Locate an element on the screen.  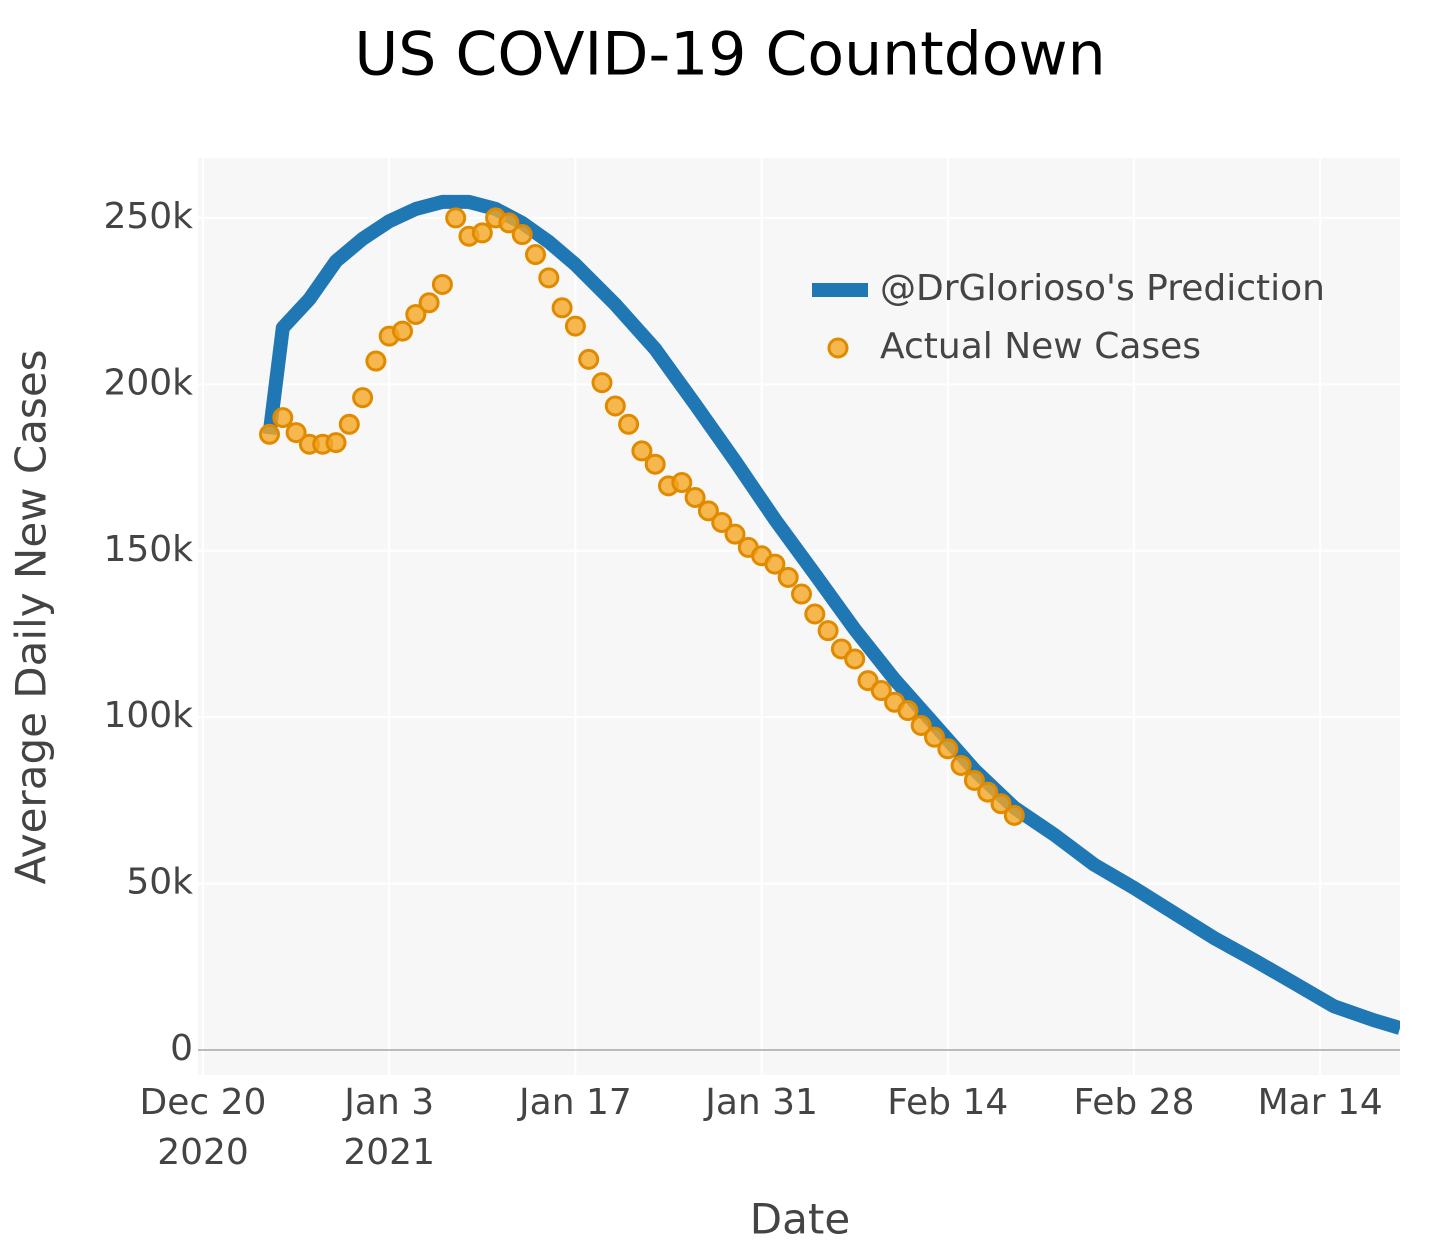
x-tick-label: Jan 17 is located at coordinates (575, 1102).